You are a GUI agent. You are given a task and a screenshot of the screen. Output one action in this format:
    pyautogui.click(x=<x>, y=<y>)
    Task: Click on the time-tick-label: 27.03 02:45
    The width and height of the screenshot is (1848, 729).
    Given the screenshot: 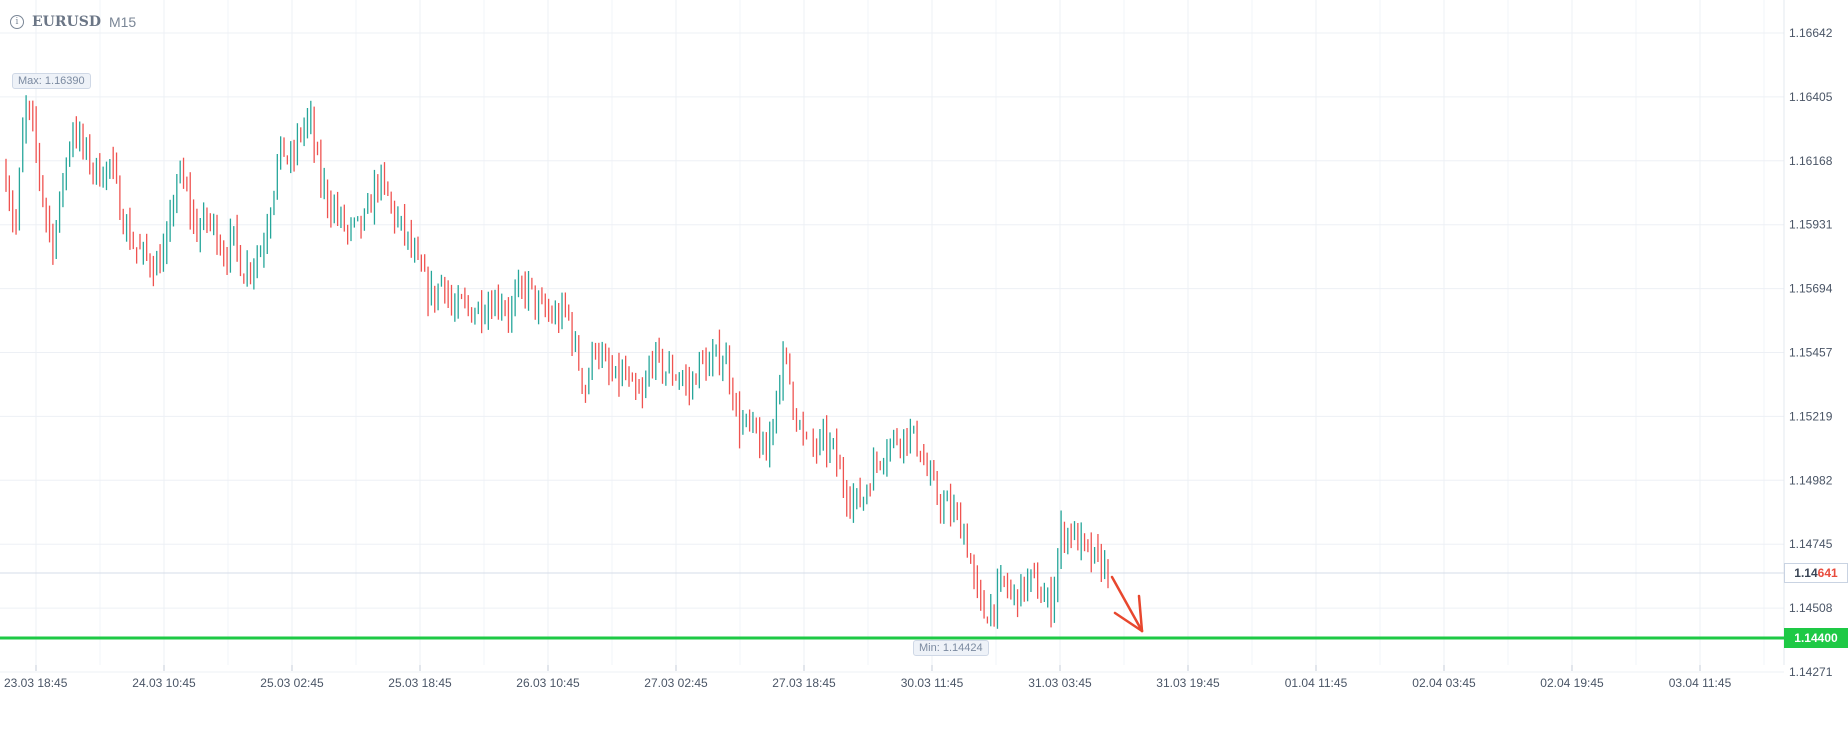 What is the action you would take?
    pyautogui.click(x=676, y=683)
    